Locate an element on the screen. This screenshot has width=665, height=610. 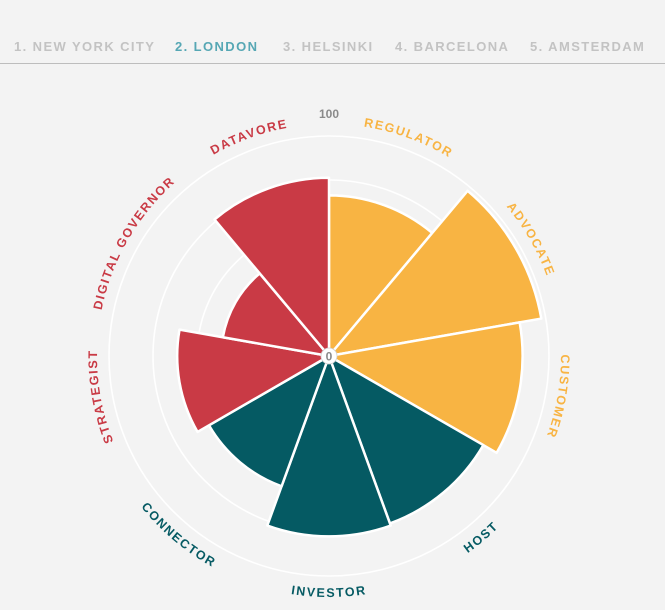
wedge-investor is located at coordinates (329, 446).